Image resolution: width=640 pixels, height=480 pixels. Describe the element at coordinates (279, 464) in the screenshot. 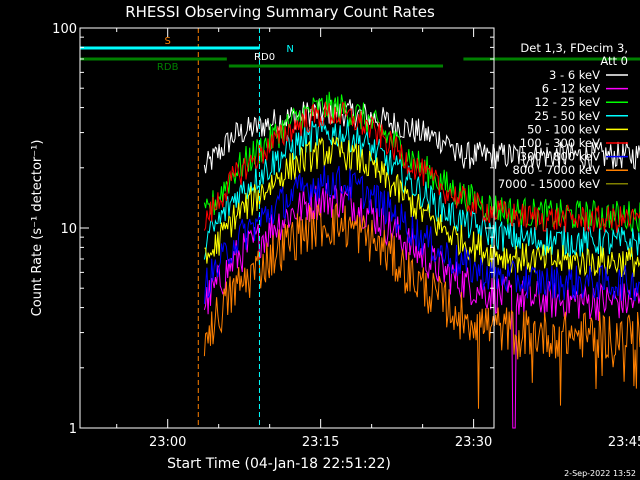

I see `x-axis-label: Start Time (04-Jan-18 22:51:22)` at that location.